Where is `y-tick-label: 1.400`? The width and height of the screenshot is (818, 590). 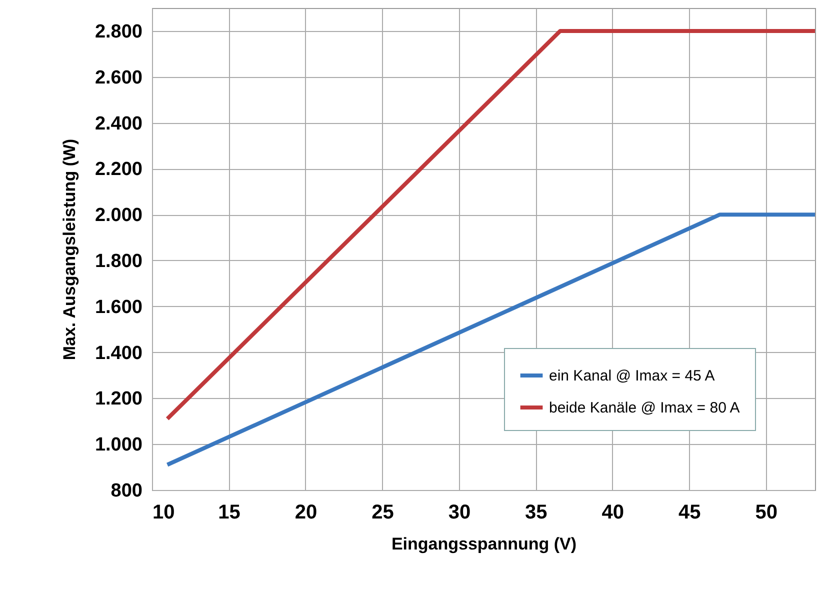
y-tick-label: 1.400 is located at coordinates (118, 353).